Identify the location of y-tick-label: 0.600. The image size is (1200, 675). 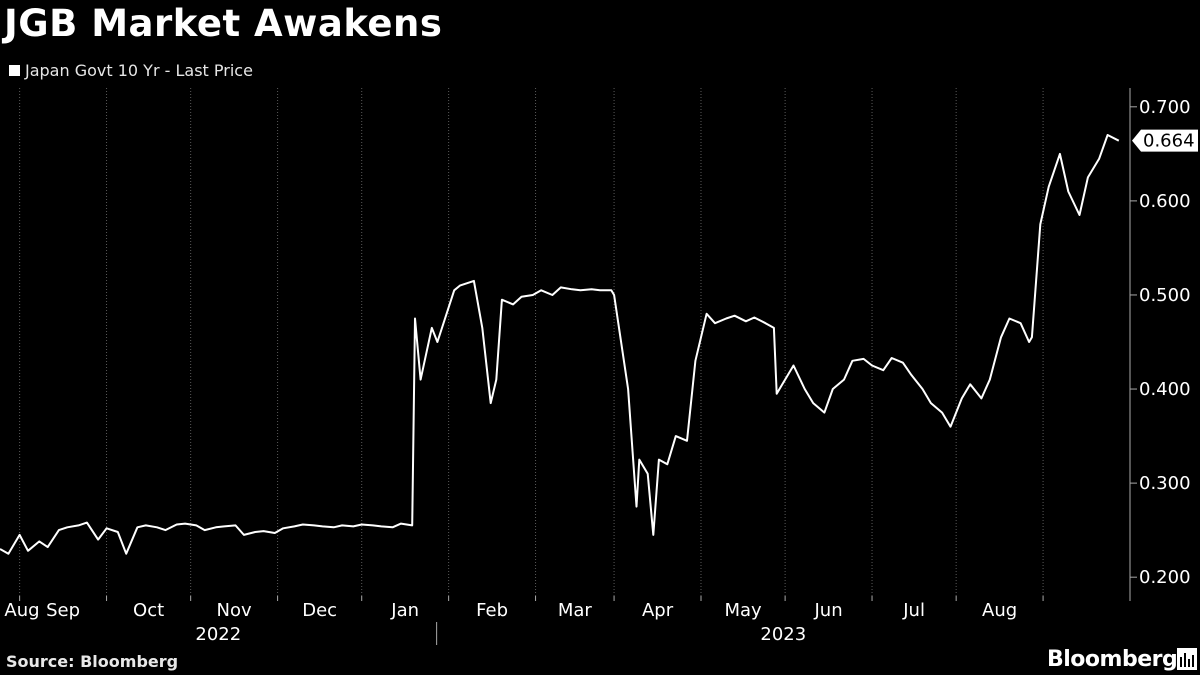
(1165, 201).